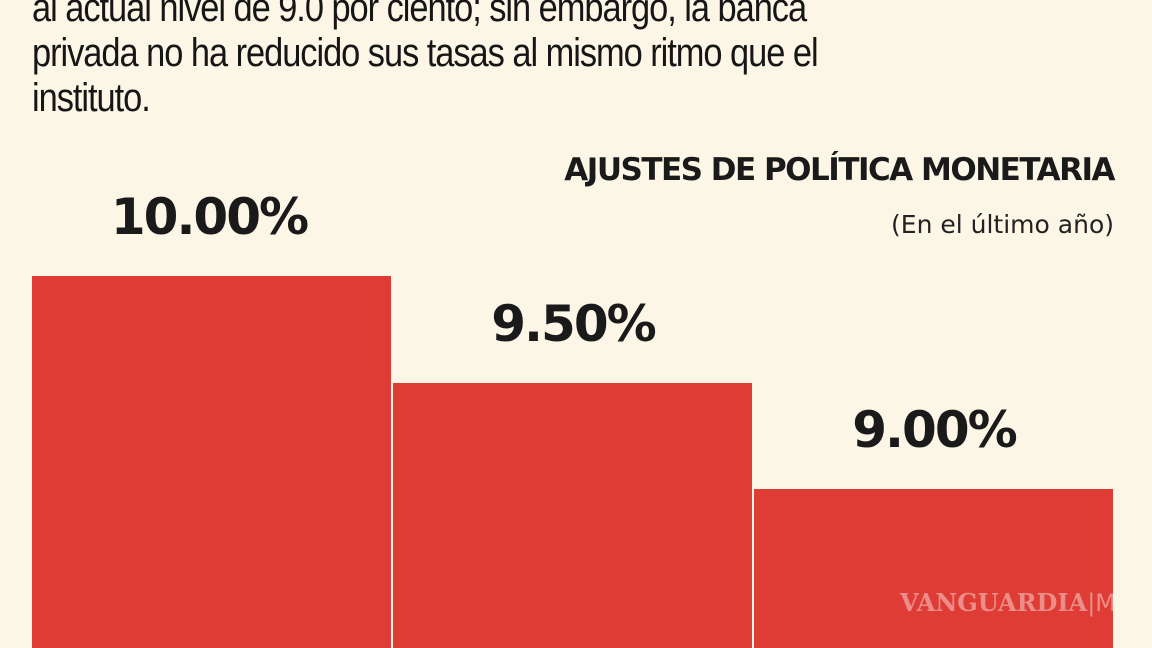 The image size is (1152, 648). I want to click on data-label: 10.00%, so click(209, 217).